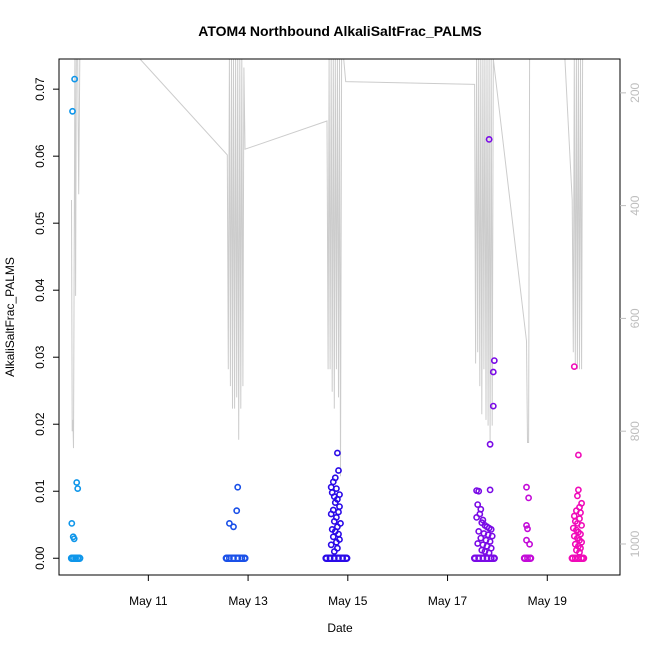  What do you see at coordinates (10, 317) in the screenshot?
I see `y-axis-label: AlkaliSaltFrac_PALMS` at bounding box center [10, 317].